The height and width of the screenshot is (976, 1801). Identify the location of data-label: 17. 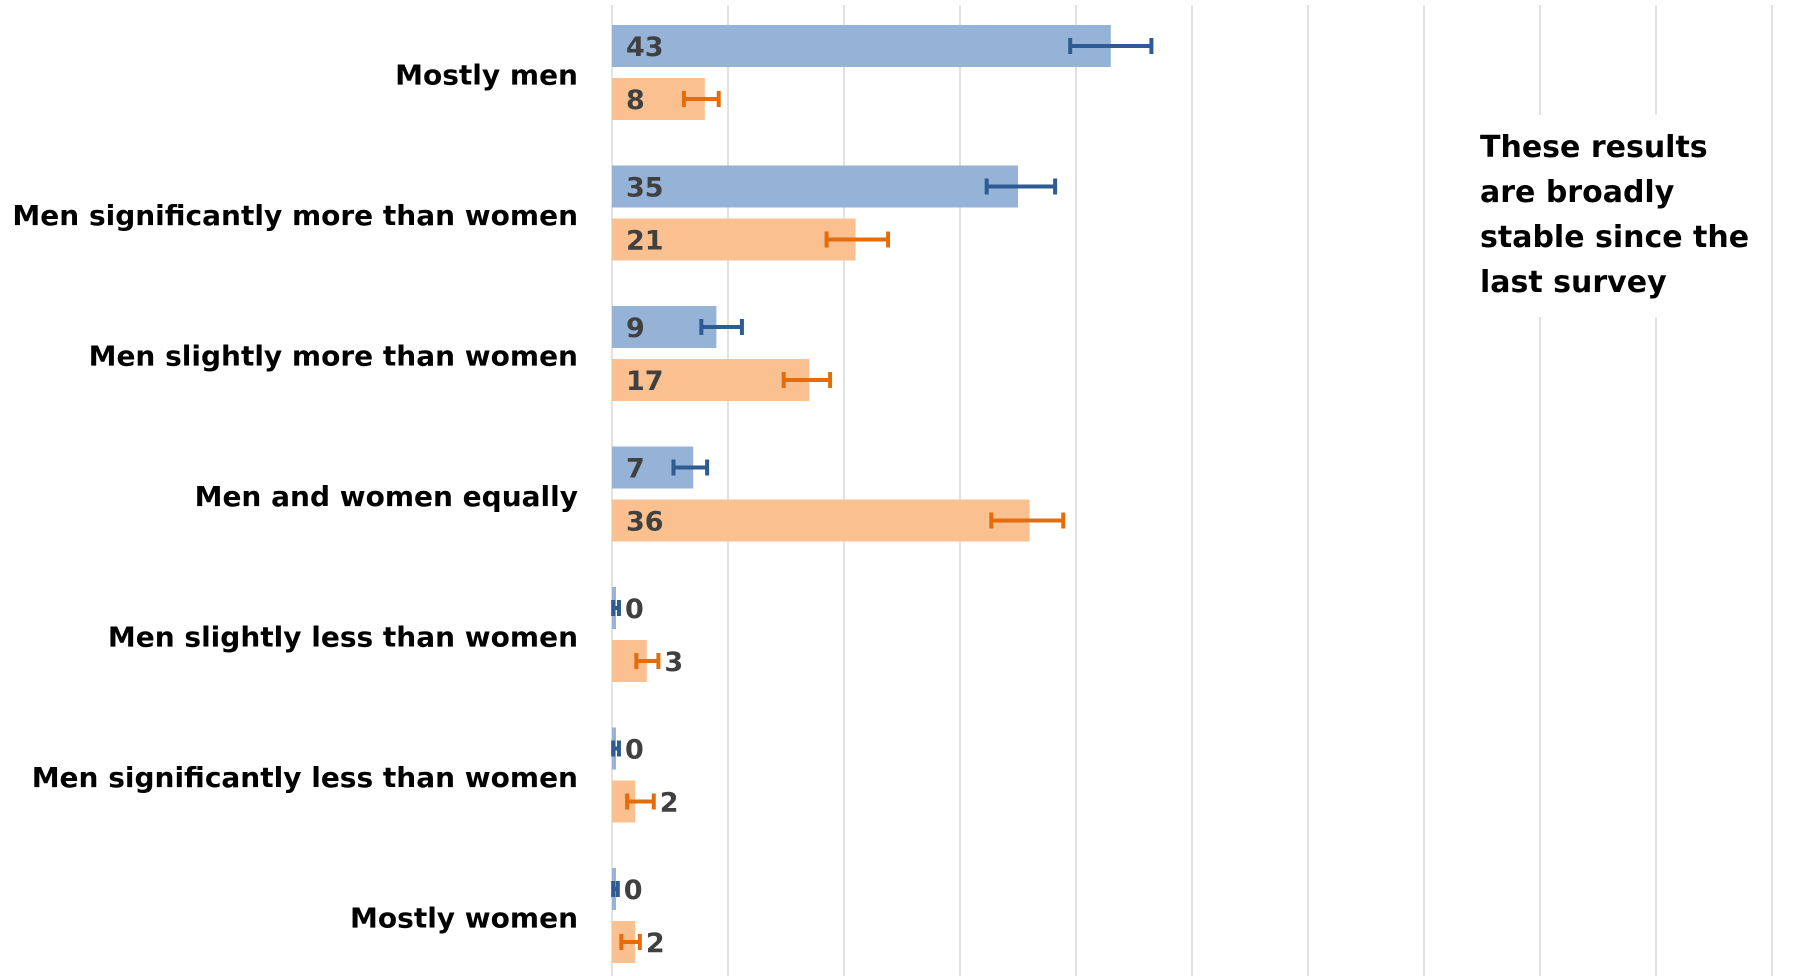
(645, 381).